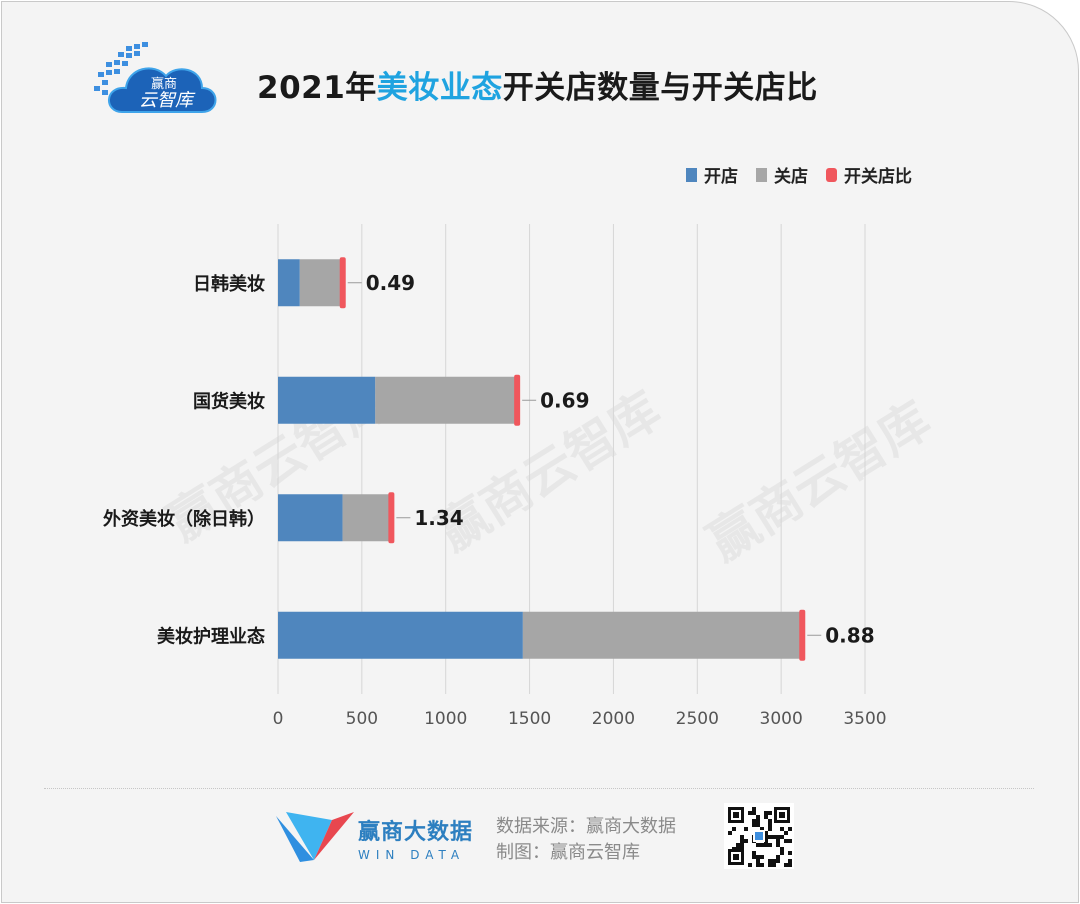 The image size is (1080, 904). Describe the element at coordinates (759, 836) in the screenshot. I see `qr-code-icon` at that location.